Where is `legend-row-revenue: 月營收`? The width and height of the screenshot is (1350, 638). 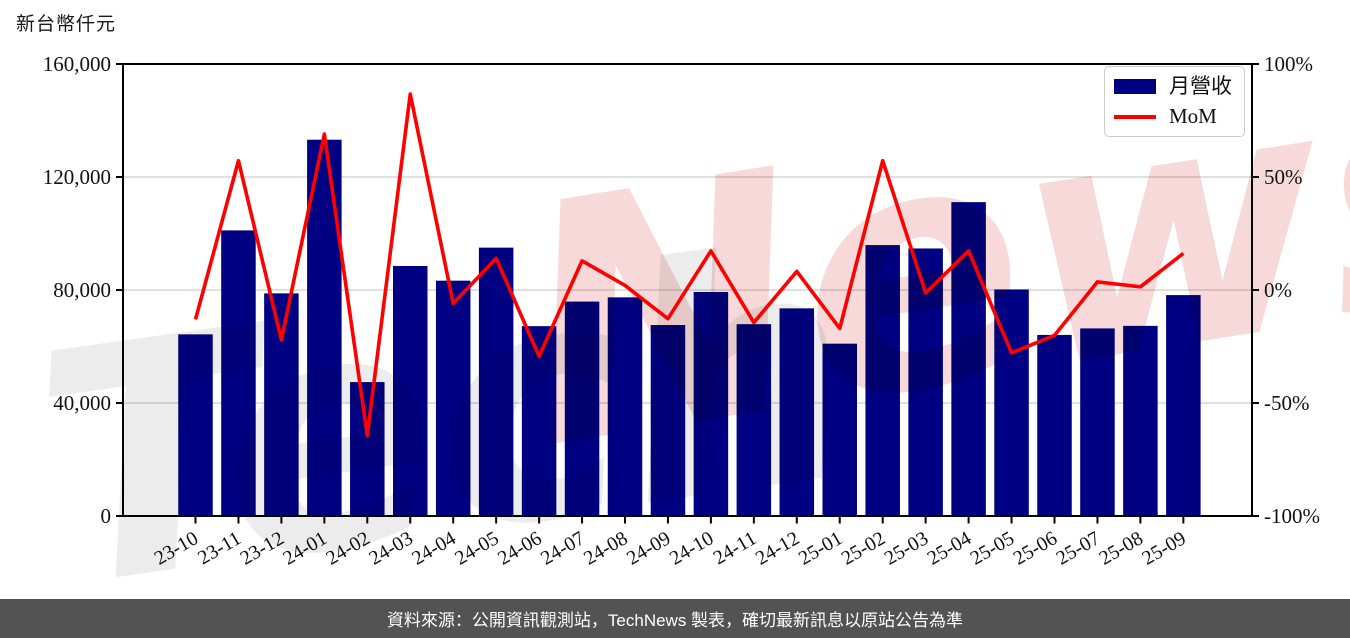
legend-row-revenue: 月營收 is located at coordinates (1179, 86).